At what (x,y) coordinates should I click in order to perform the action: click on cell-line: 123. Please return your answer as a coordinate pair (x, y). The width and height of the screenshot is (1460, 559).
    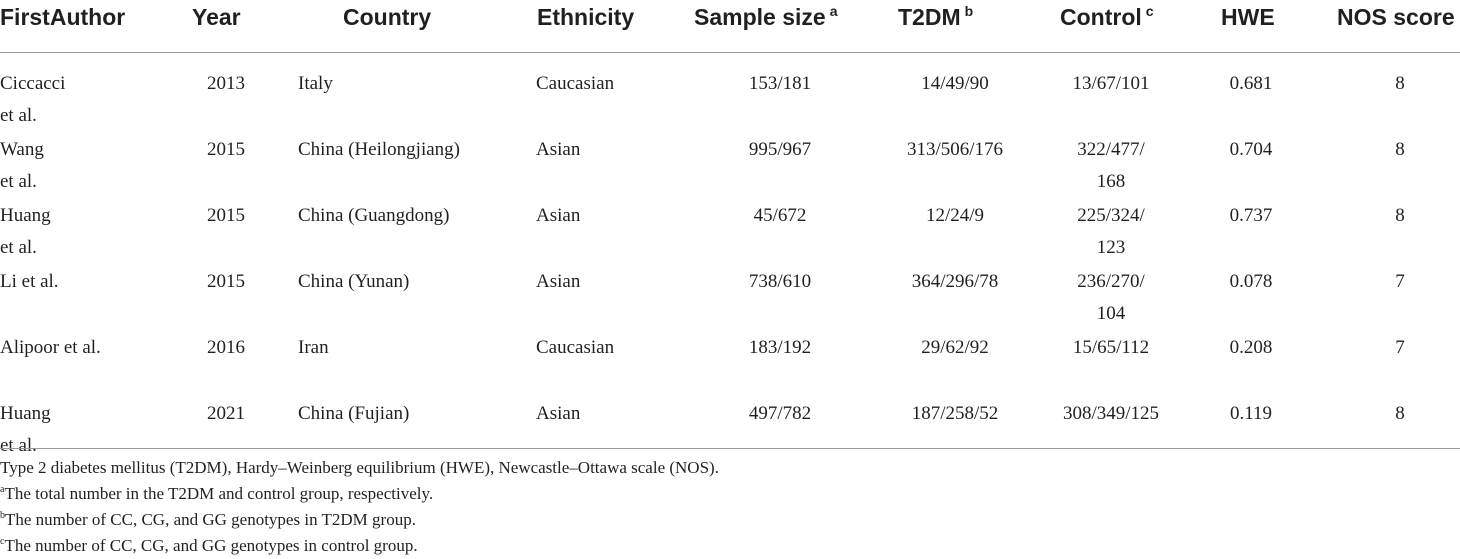
    Looking at the image, I should click on (1111, 247).